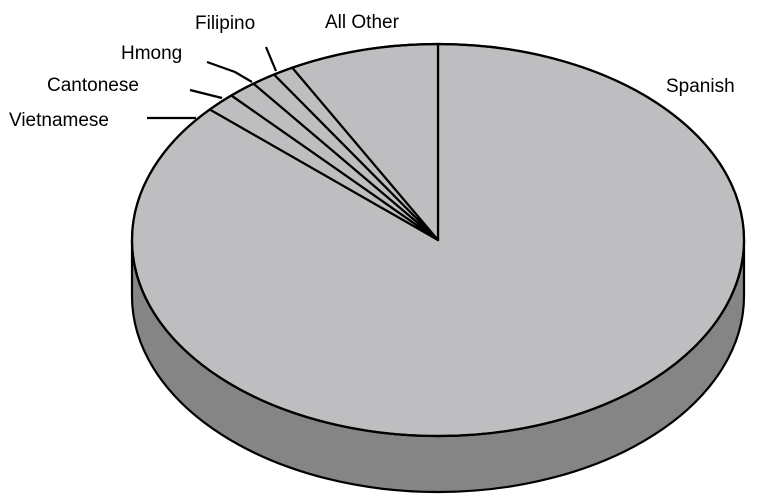 The width and height of the screenshot is (762, 497). What do you see at coordinates (151, 53) in the screenshot?
I see `slice-label-hmong: Hmong` at bounding box center [151, 53].